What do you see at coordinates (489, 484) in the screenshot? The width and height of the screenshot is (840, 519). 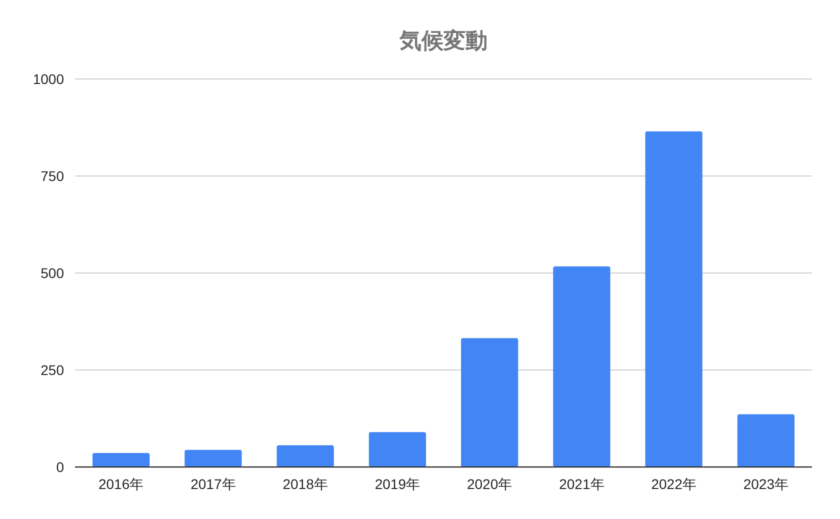 I see `x-tick-label: 2020年` at bounding box center [489, 484].